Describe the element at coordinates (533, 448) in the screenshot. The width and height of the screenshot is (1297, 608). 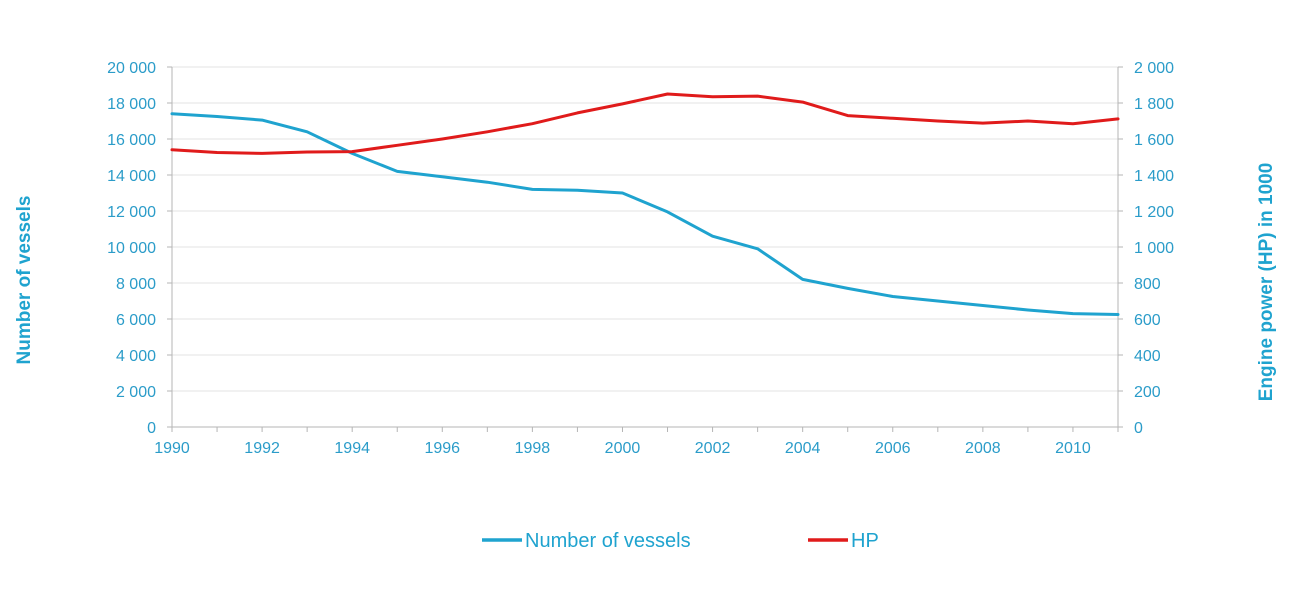
I see `x-tick-label: 1998` at that location.